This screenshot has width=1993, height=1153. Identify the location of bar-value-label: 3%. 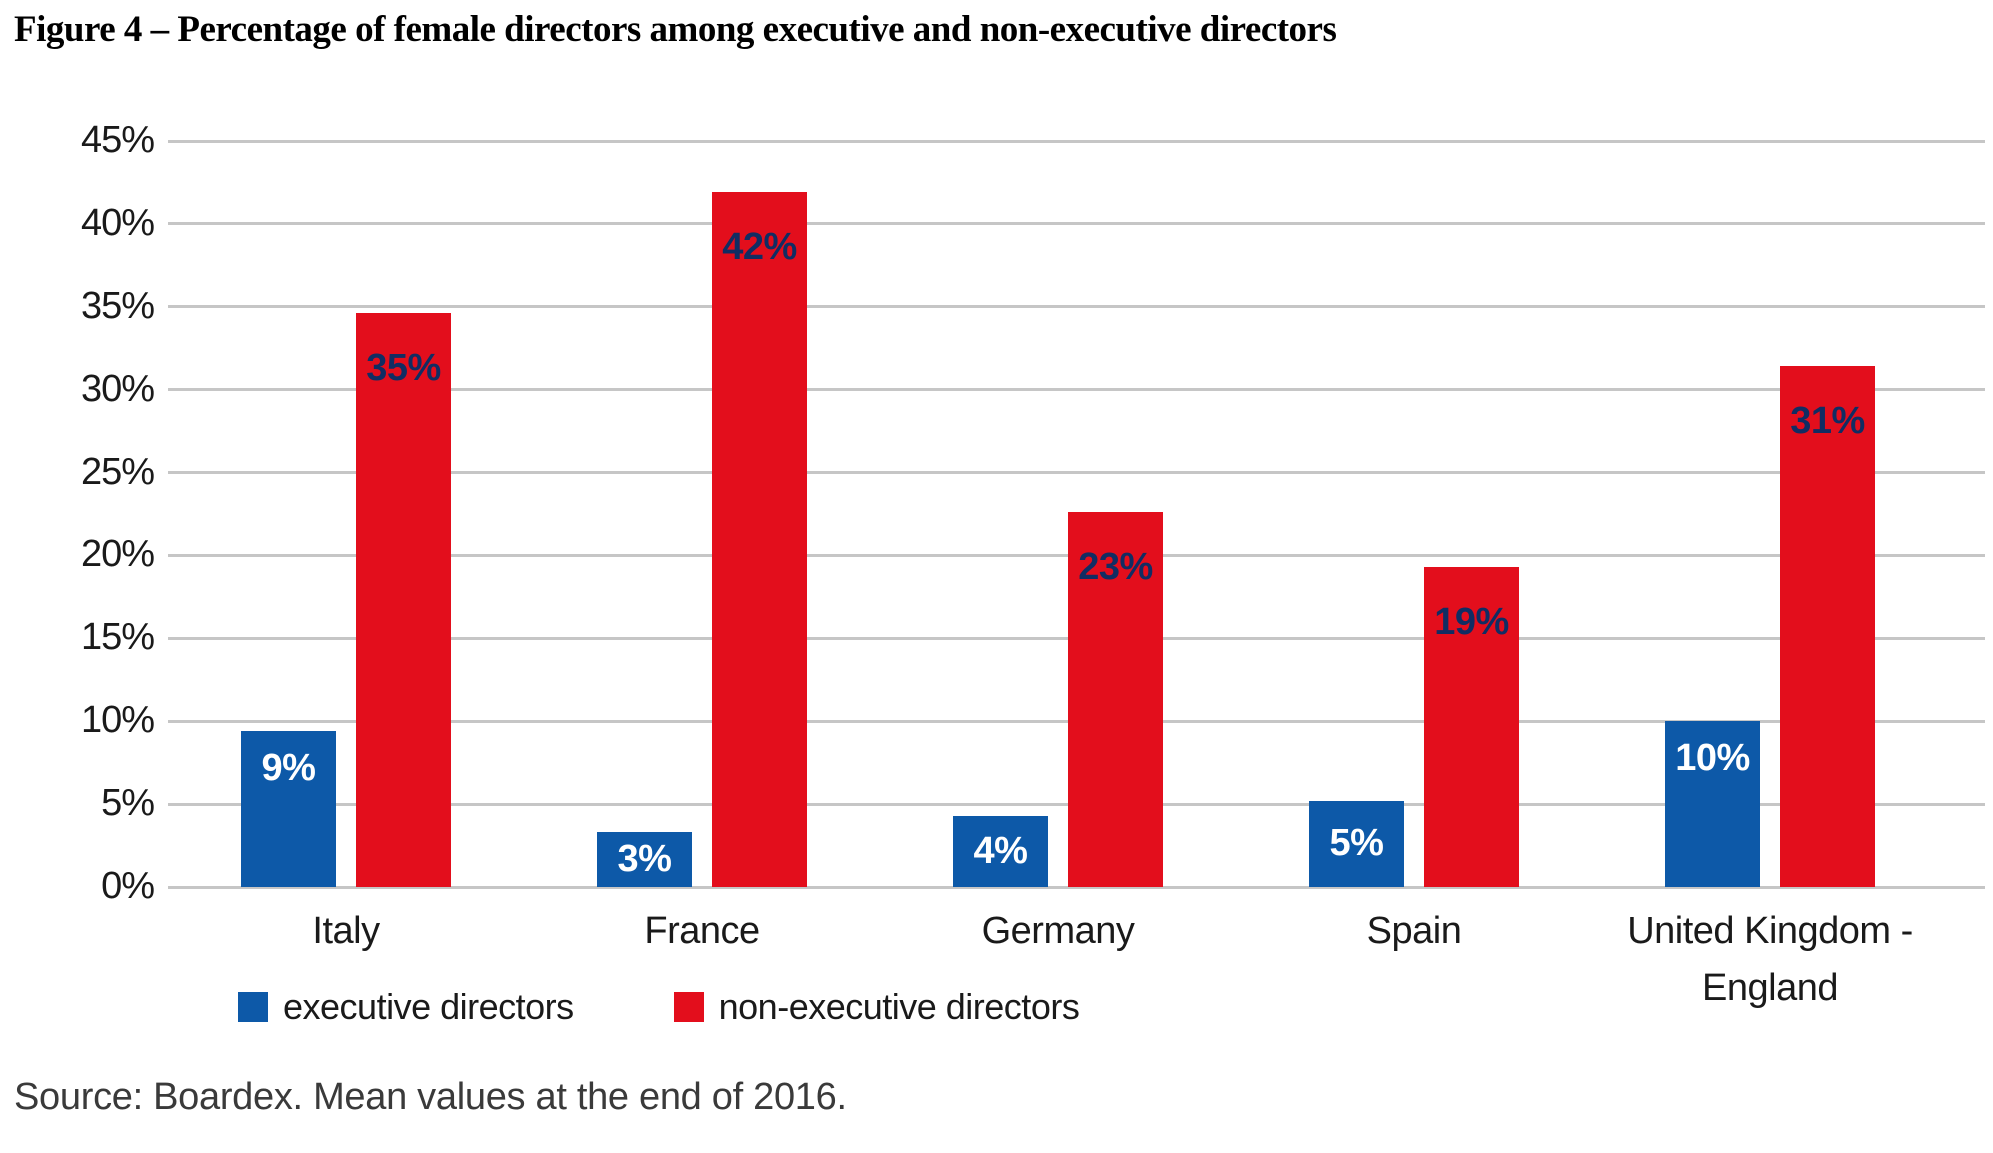
(644, 858).